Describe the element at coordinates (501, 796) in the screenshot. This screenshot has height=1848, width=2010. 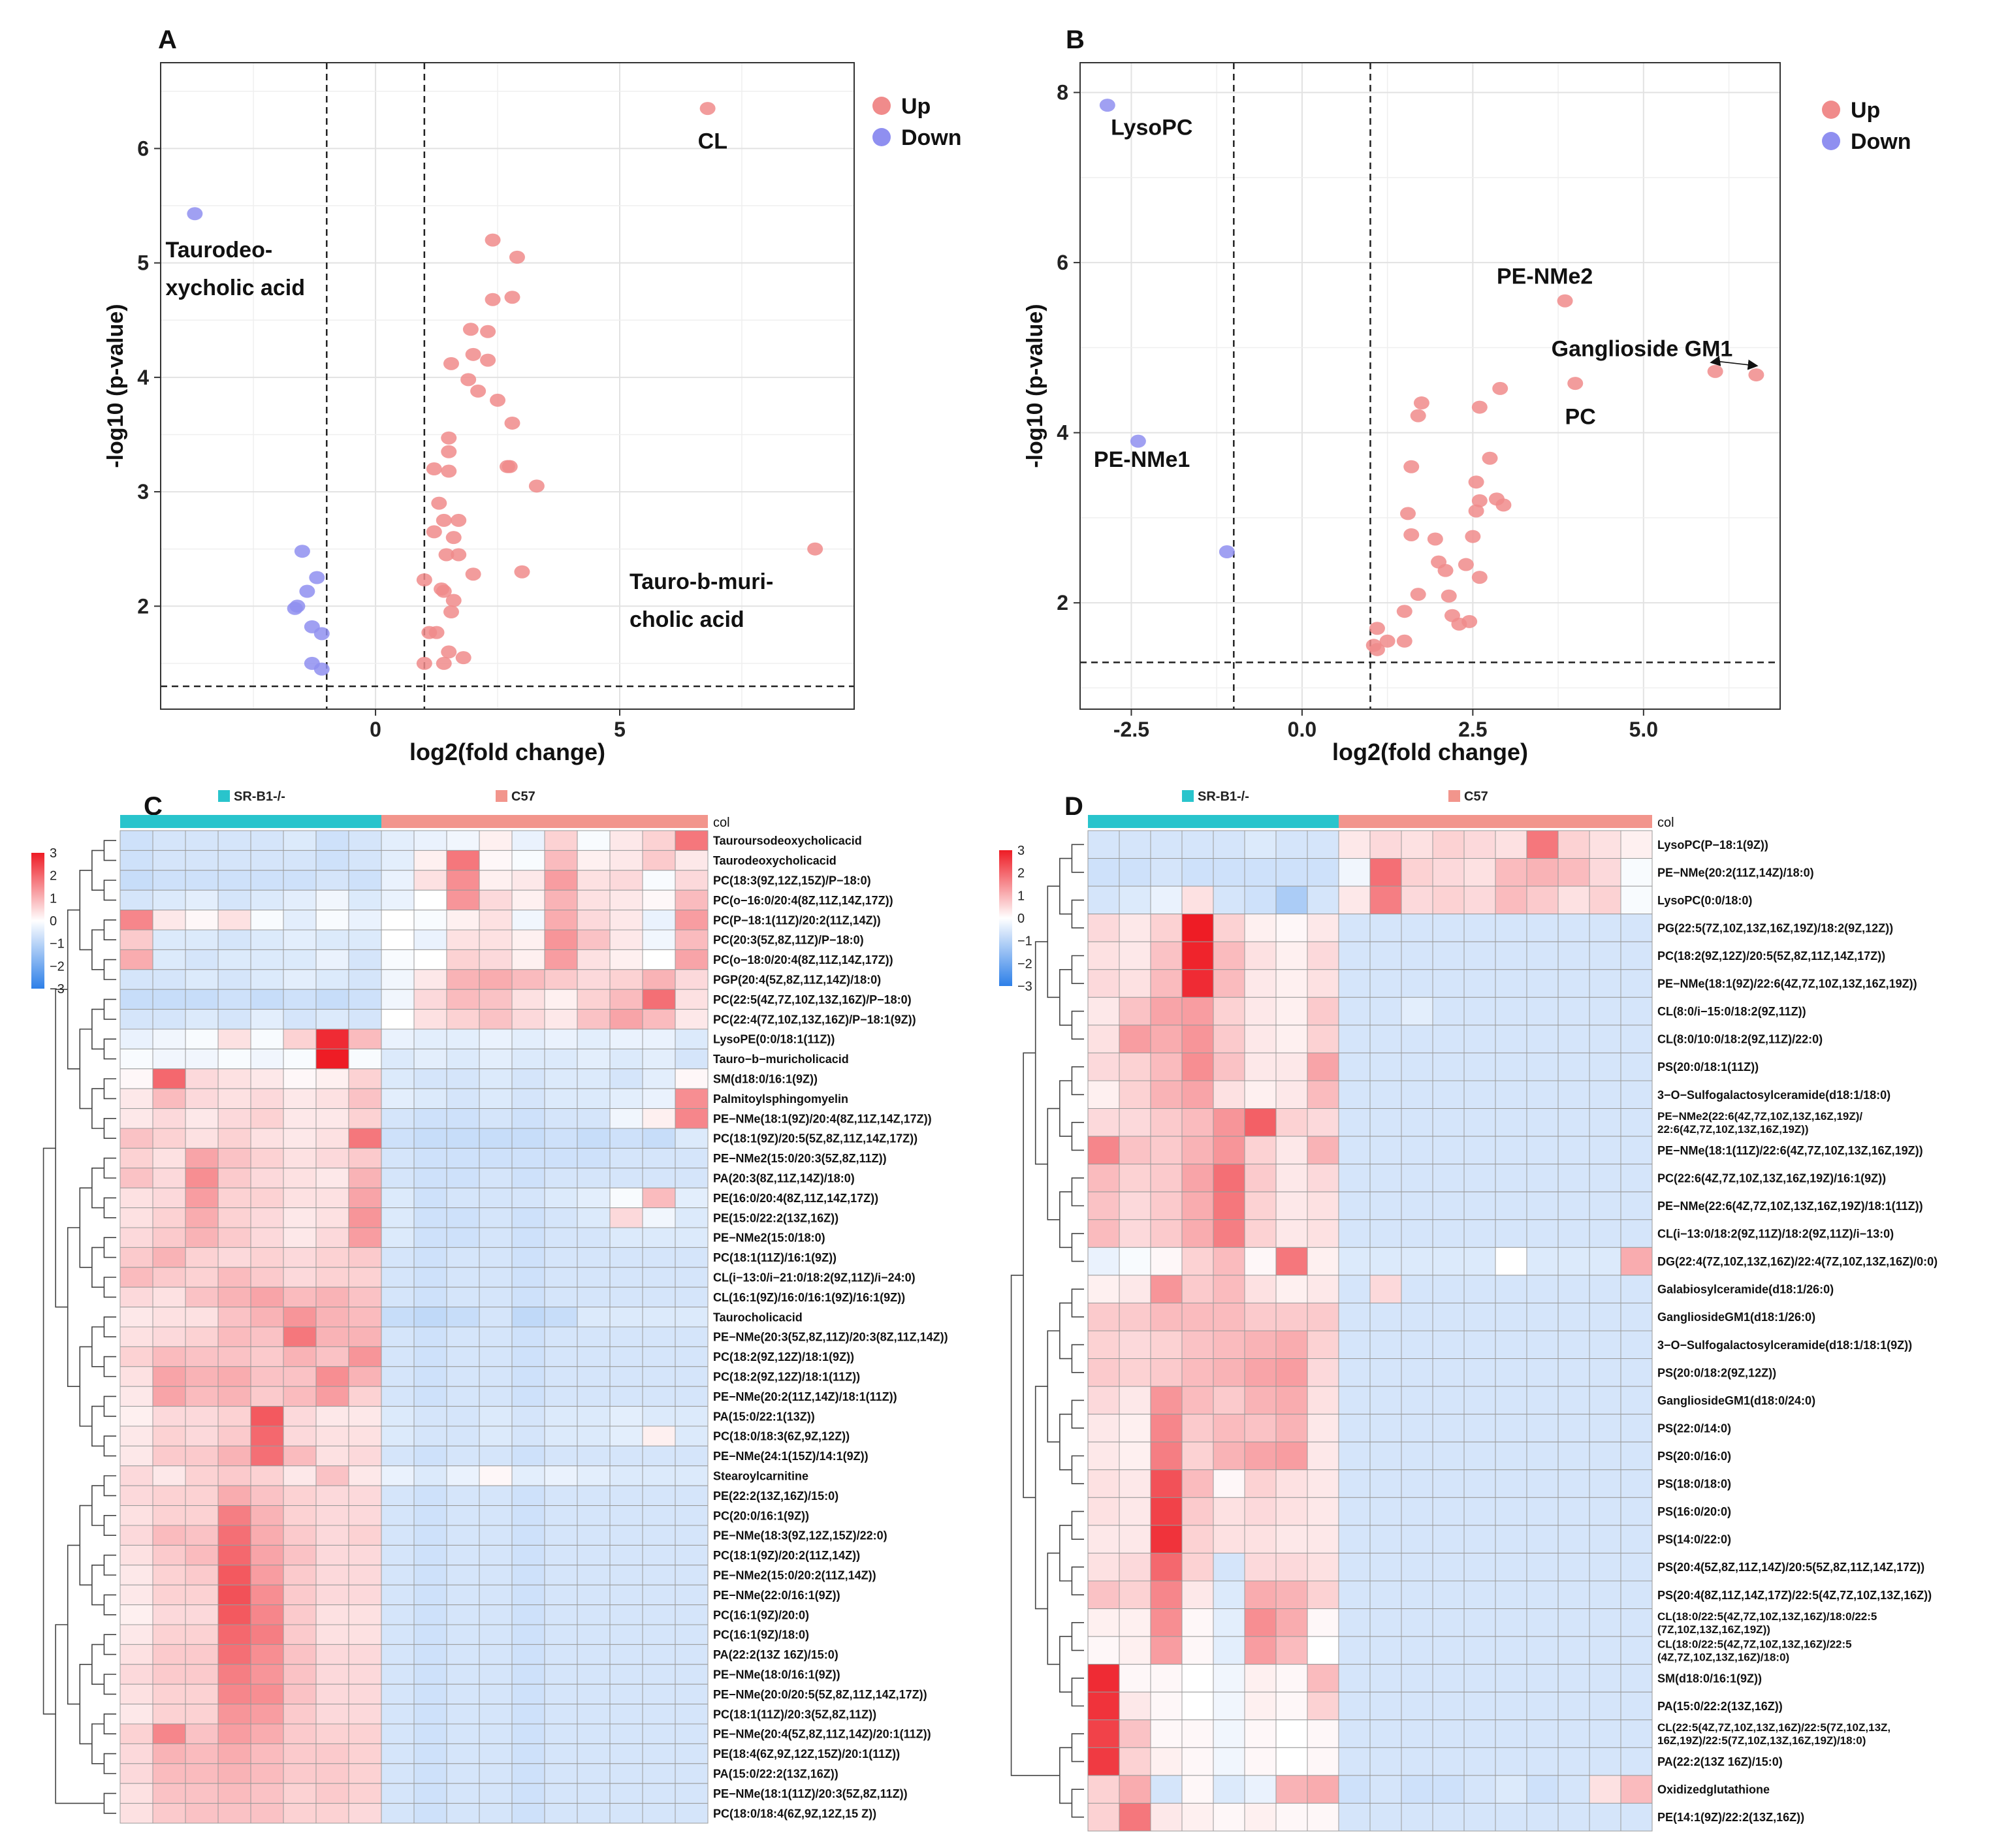
I see `group-legend-swatch` at that location.